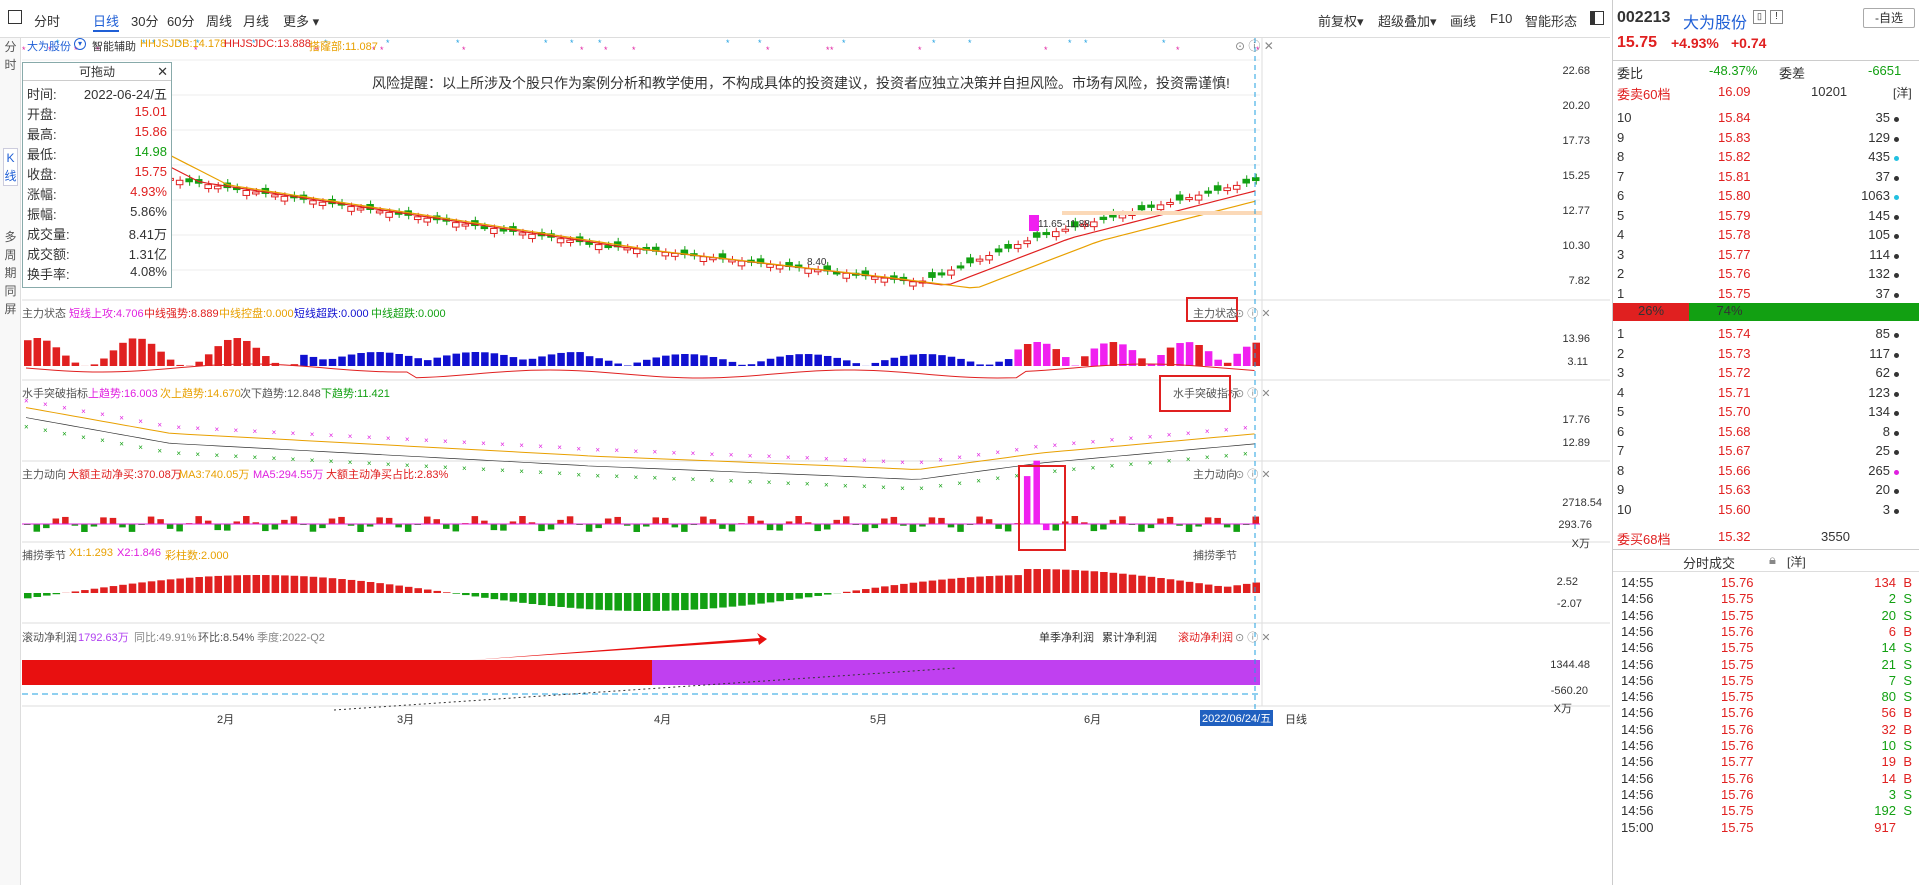 The width and height of the screenshot is (1919, 885). Describe the element at coordinates (98, 50) in the screenshot. I see `signal-marker: *` at that location.